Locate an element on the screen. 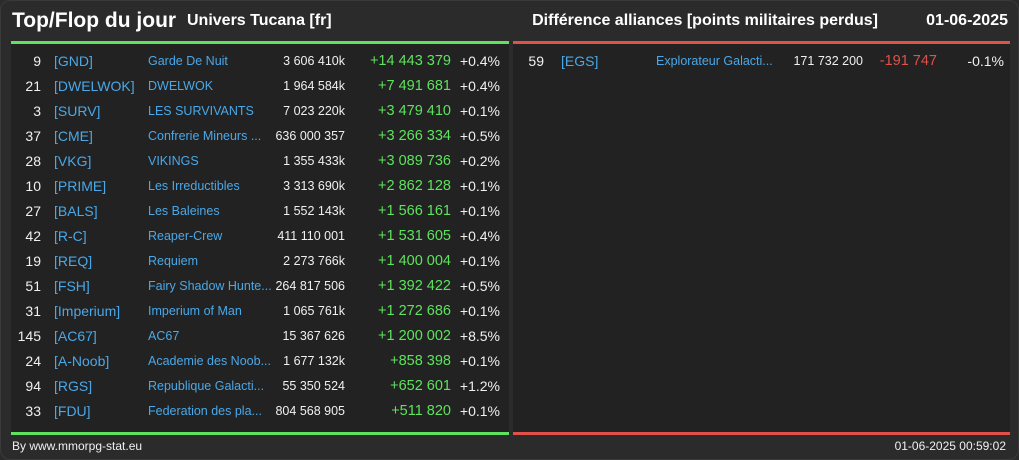  points-cell: 3 606 410k is located at coordinates (314, 61).